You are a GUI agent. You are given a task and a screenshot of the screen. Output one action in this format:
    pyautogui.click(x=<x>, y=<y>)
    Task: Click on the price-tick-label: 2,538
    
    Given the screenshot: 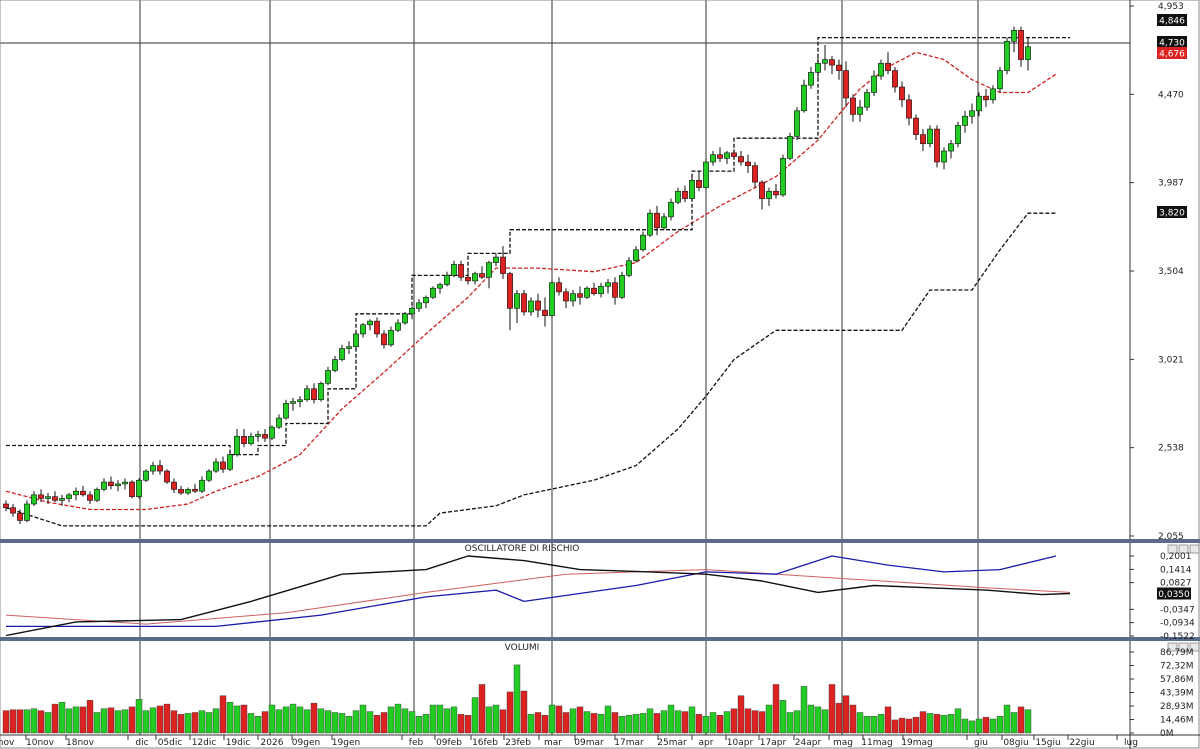 What is the action you would take?
    pyautogui.click(x=1171, y=449)
    